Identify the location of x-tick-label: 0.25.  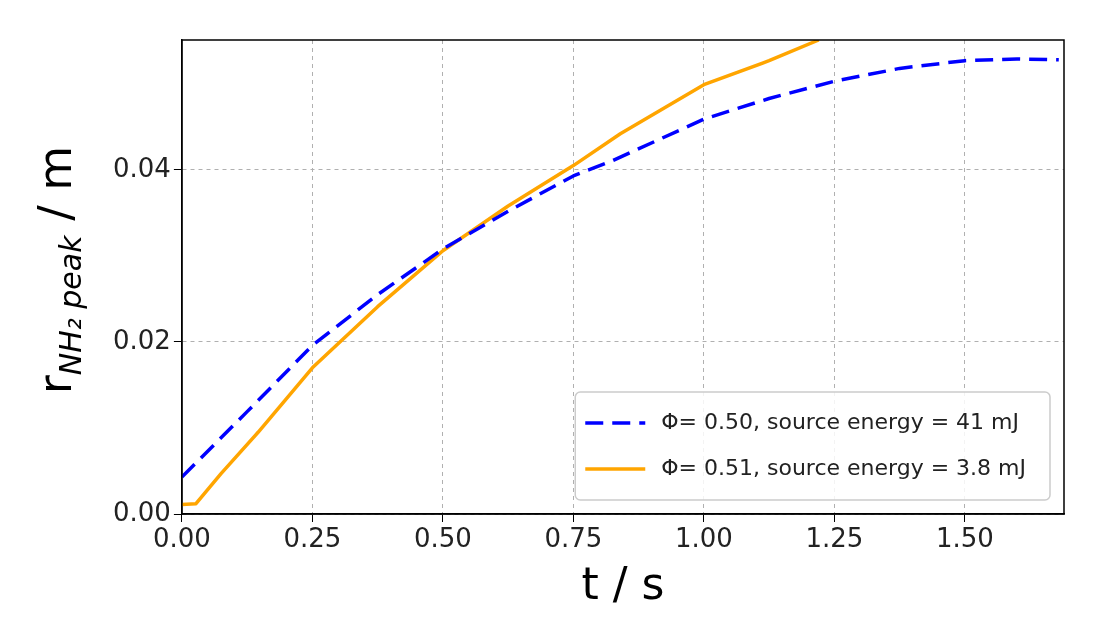
(312, 538).